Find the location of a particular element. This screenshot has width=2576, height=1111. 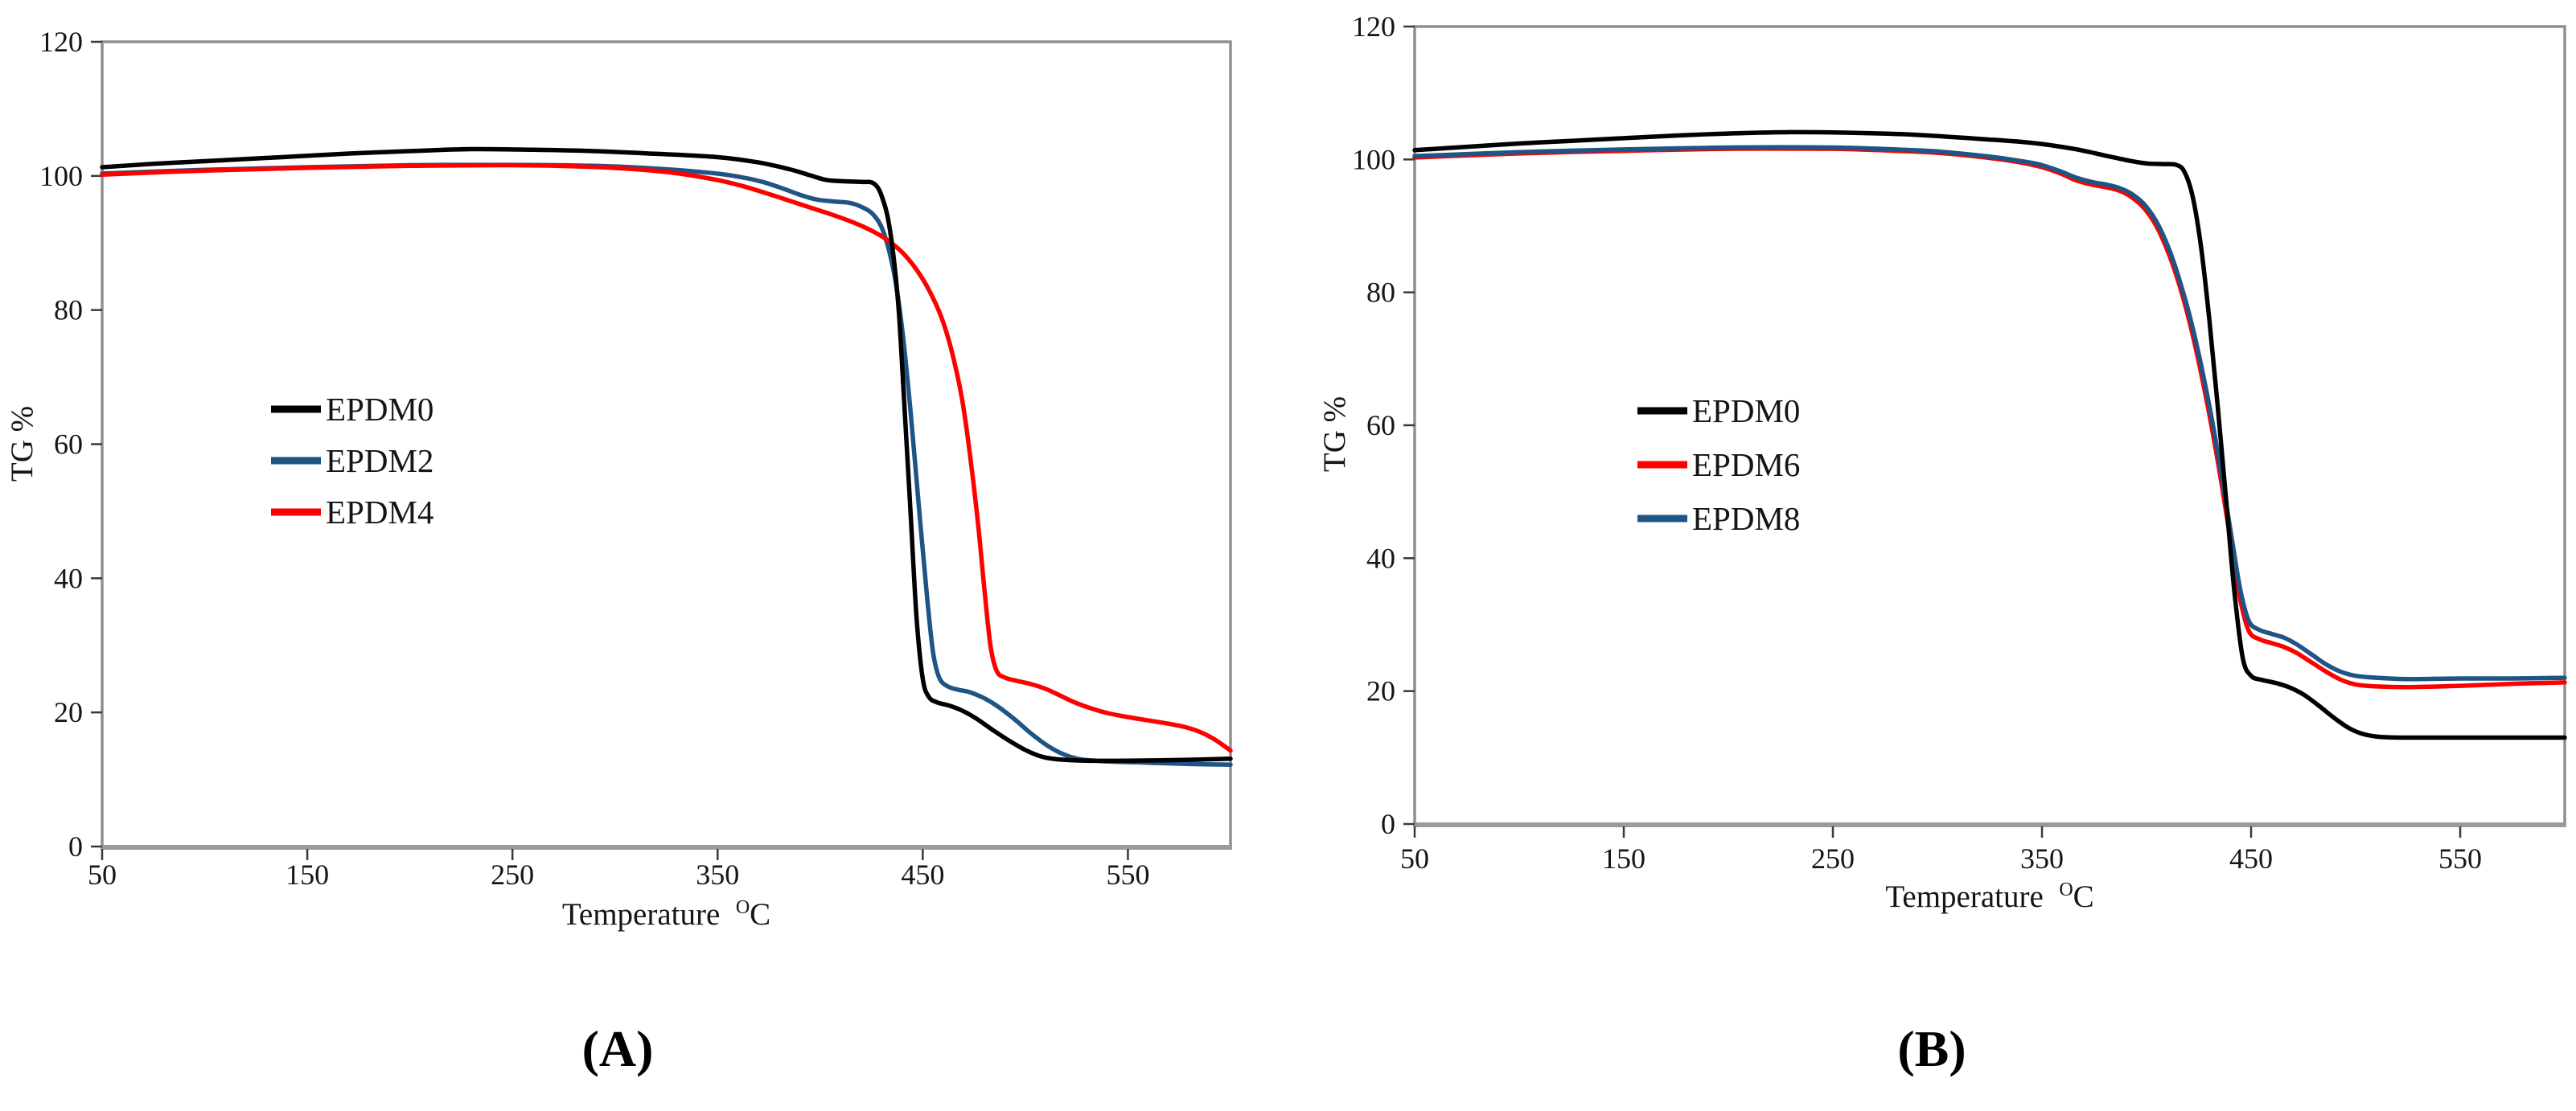

legend-label-epdm2: EPDM2 is located at coordinates (379, 460).